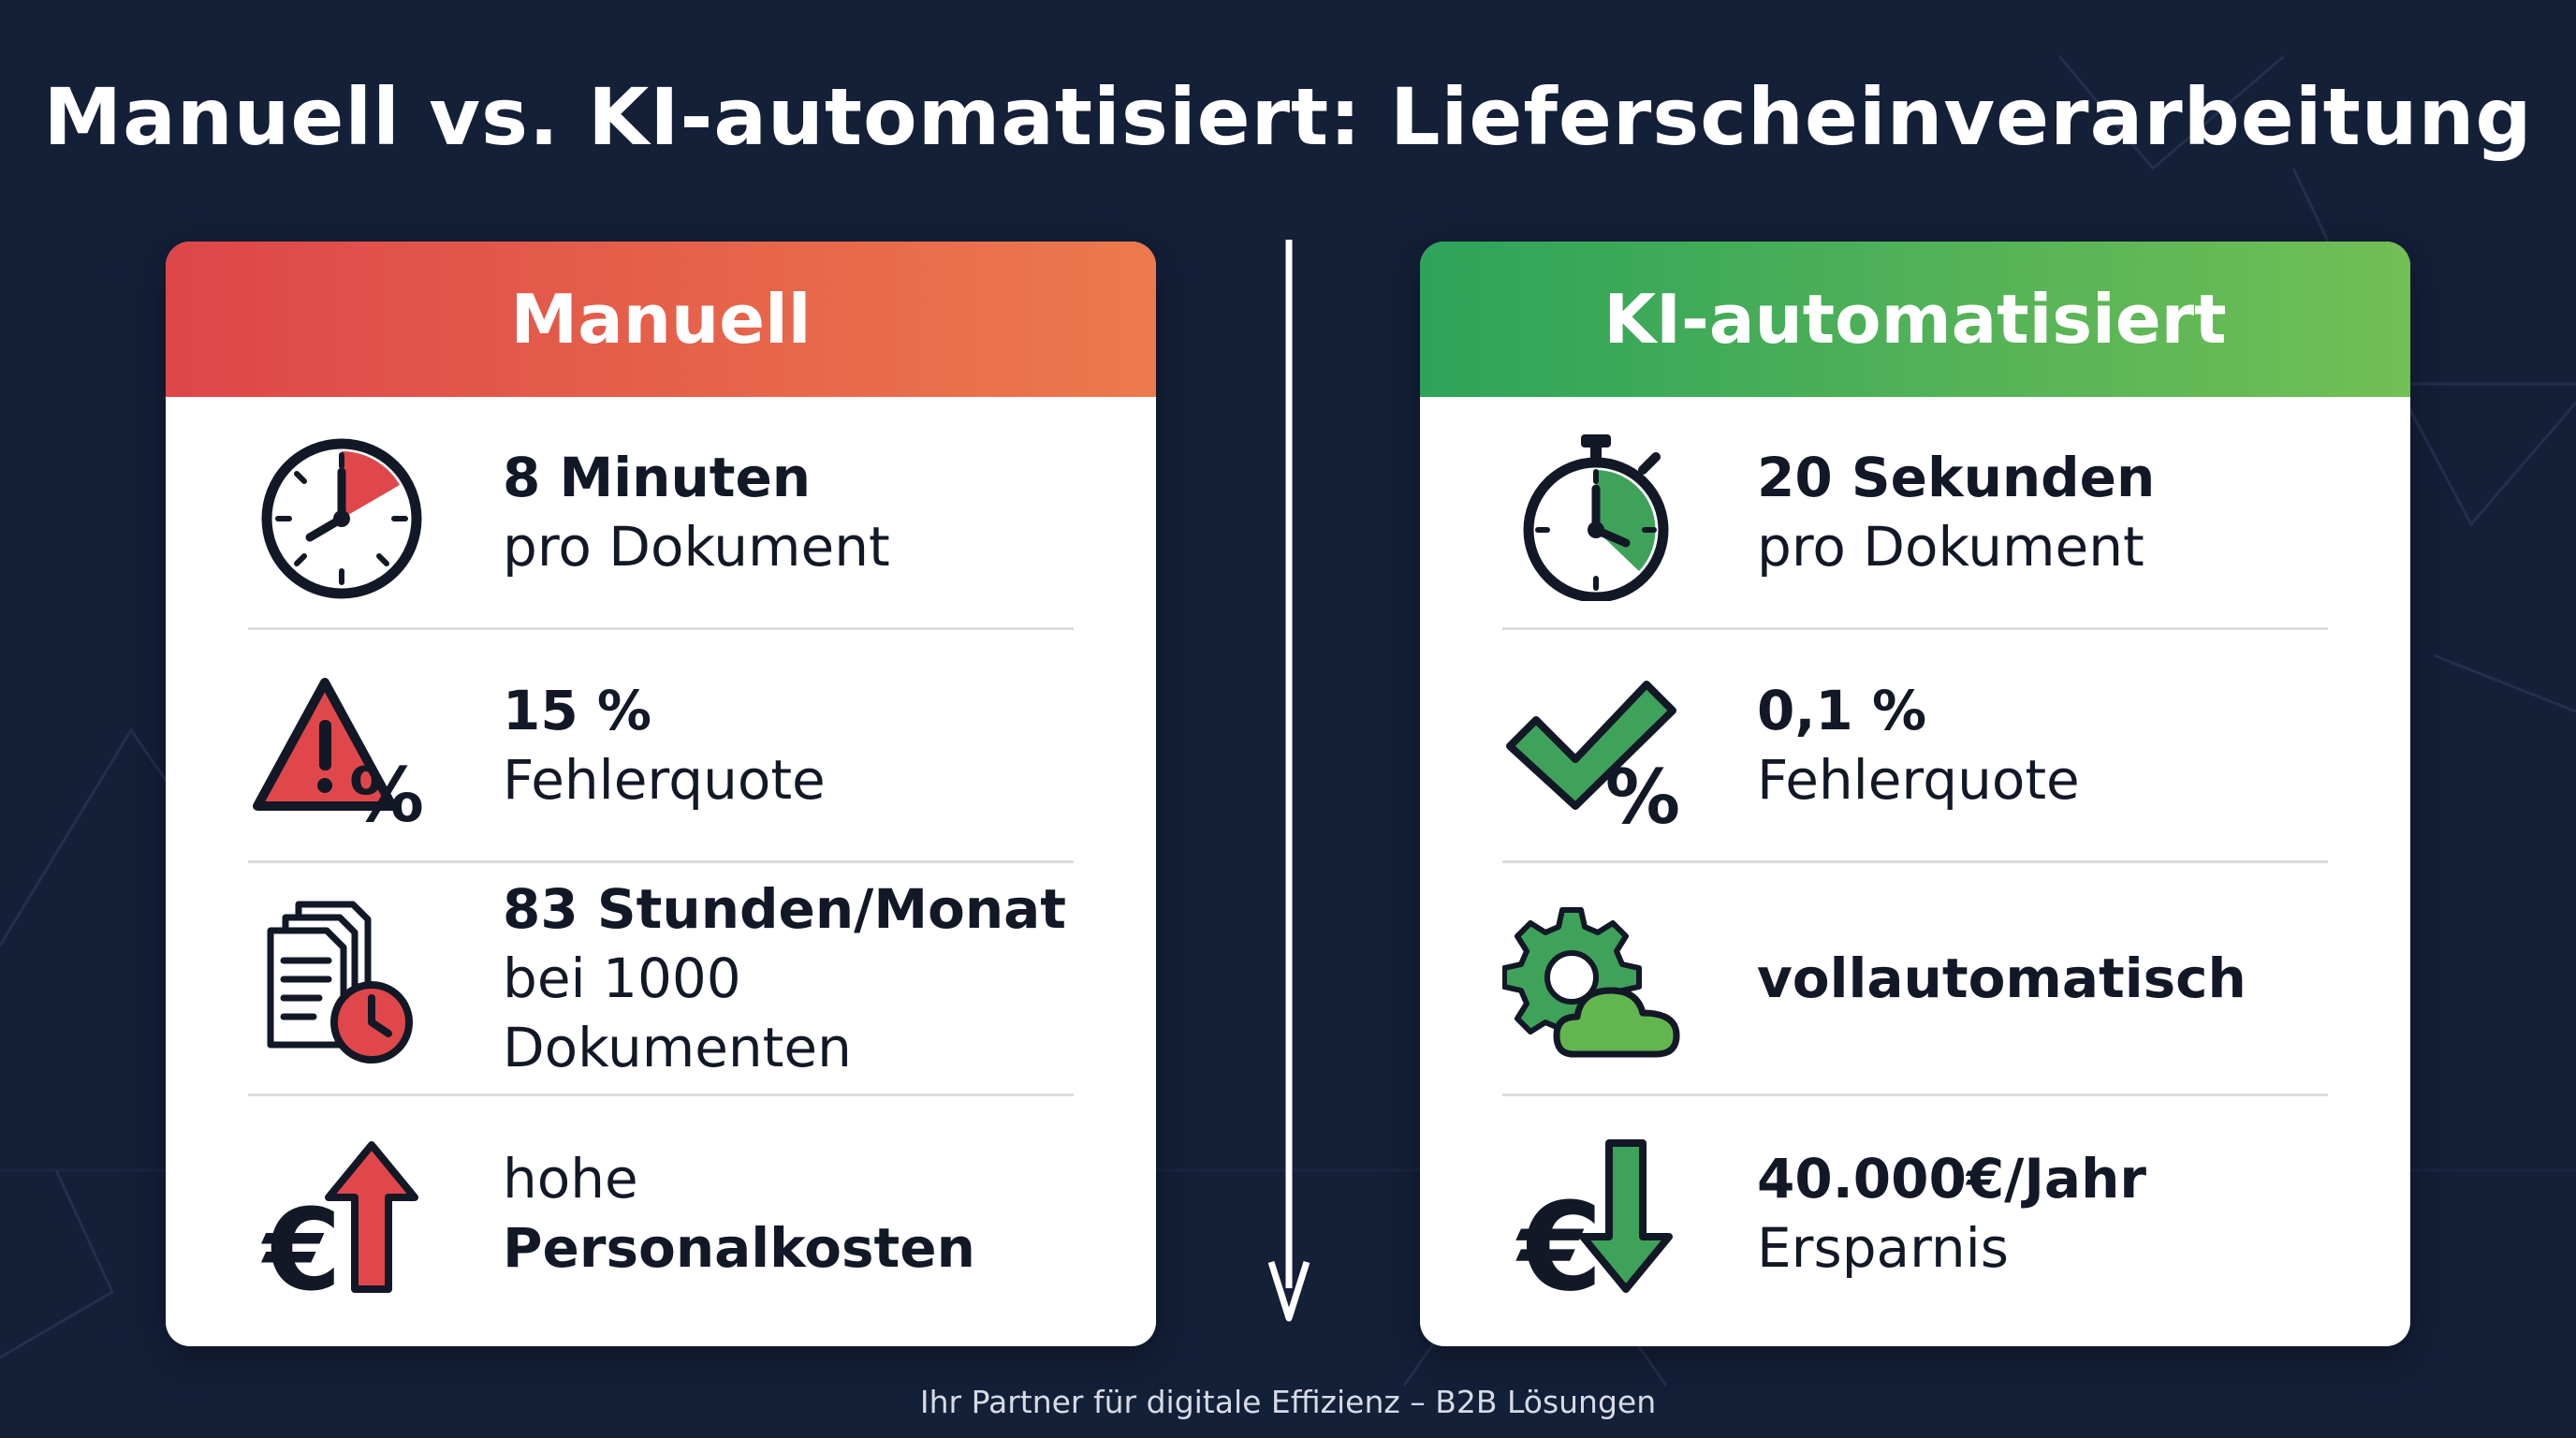  What do you see at coordinates (1918, 780) in the screenshot?
I see `auto-error-label: Fehlerquote` at bounding box center [1918, 780].